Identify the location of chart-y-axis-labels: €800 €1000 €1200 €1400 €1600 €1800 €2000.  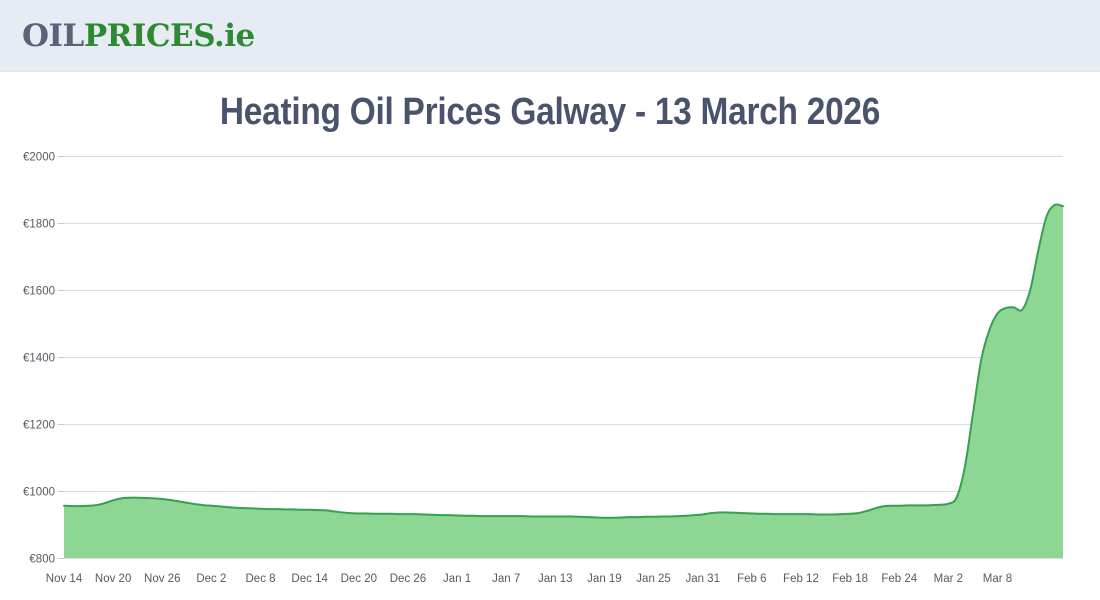
(39, 359).